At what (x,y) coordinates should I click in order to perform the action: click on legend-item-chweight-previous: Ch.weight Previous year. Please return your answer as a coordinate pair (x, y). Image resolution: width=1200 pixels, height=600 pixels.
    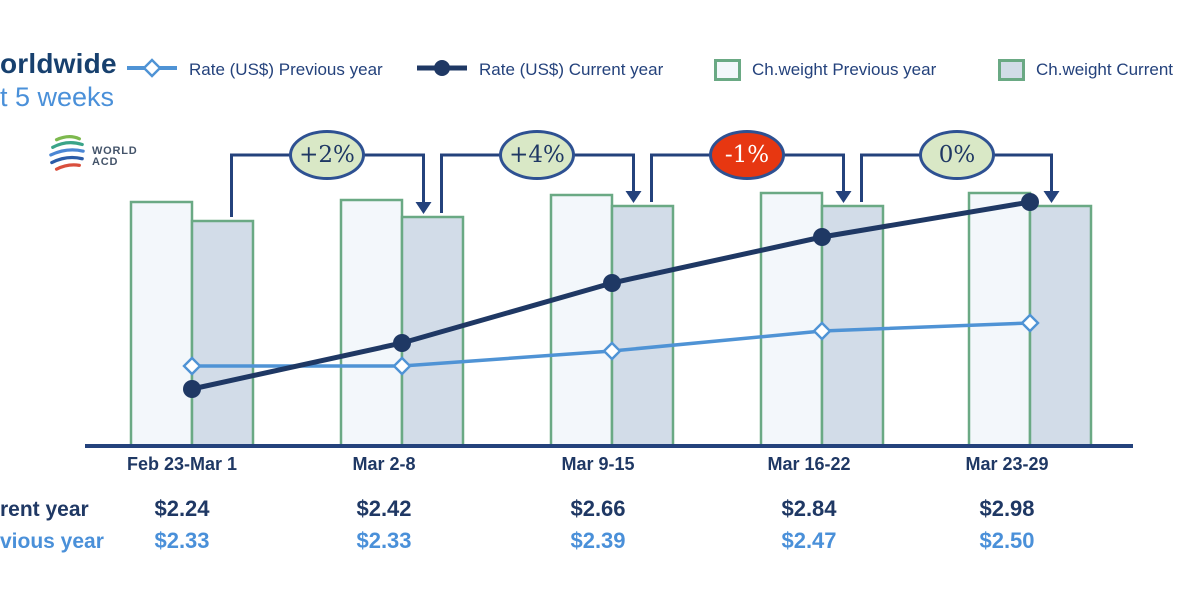
    Looking at the image, I should click on (825, 70).